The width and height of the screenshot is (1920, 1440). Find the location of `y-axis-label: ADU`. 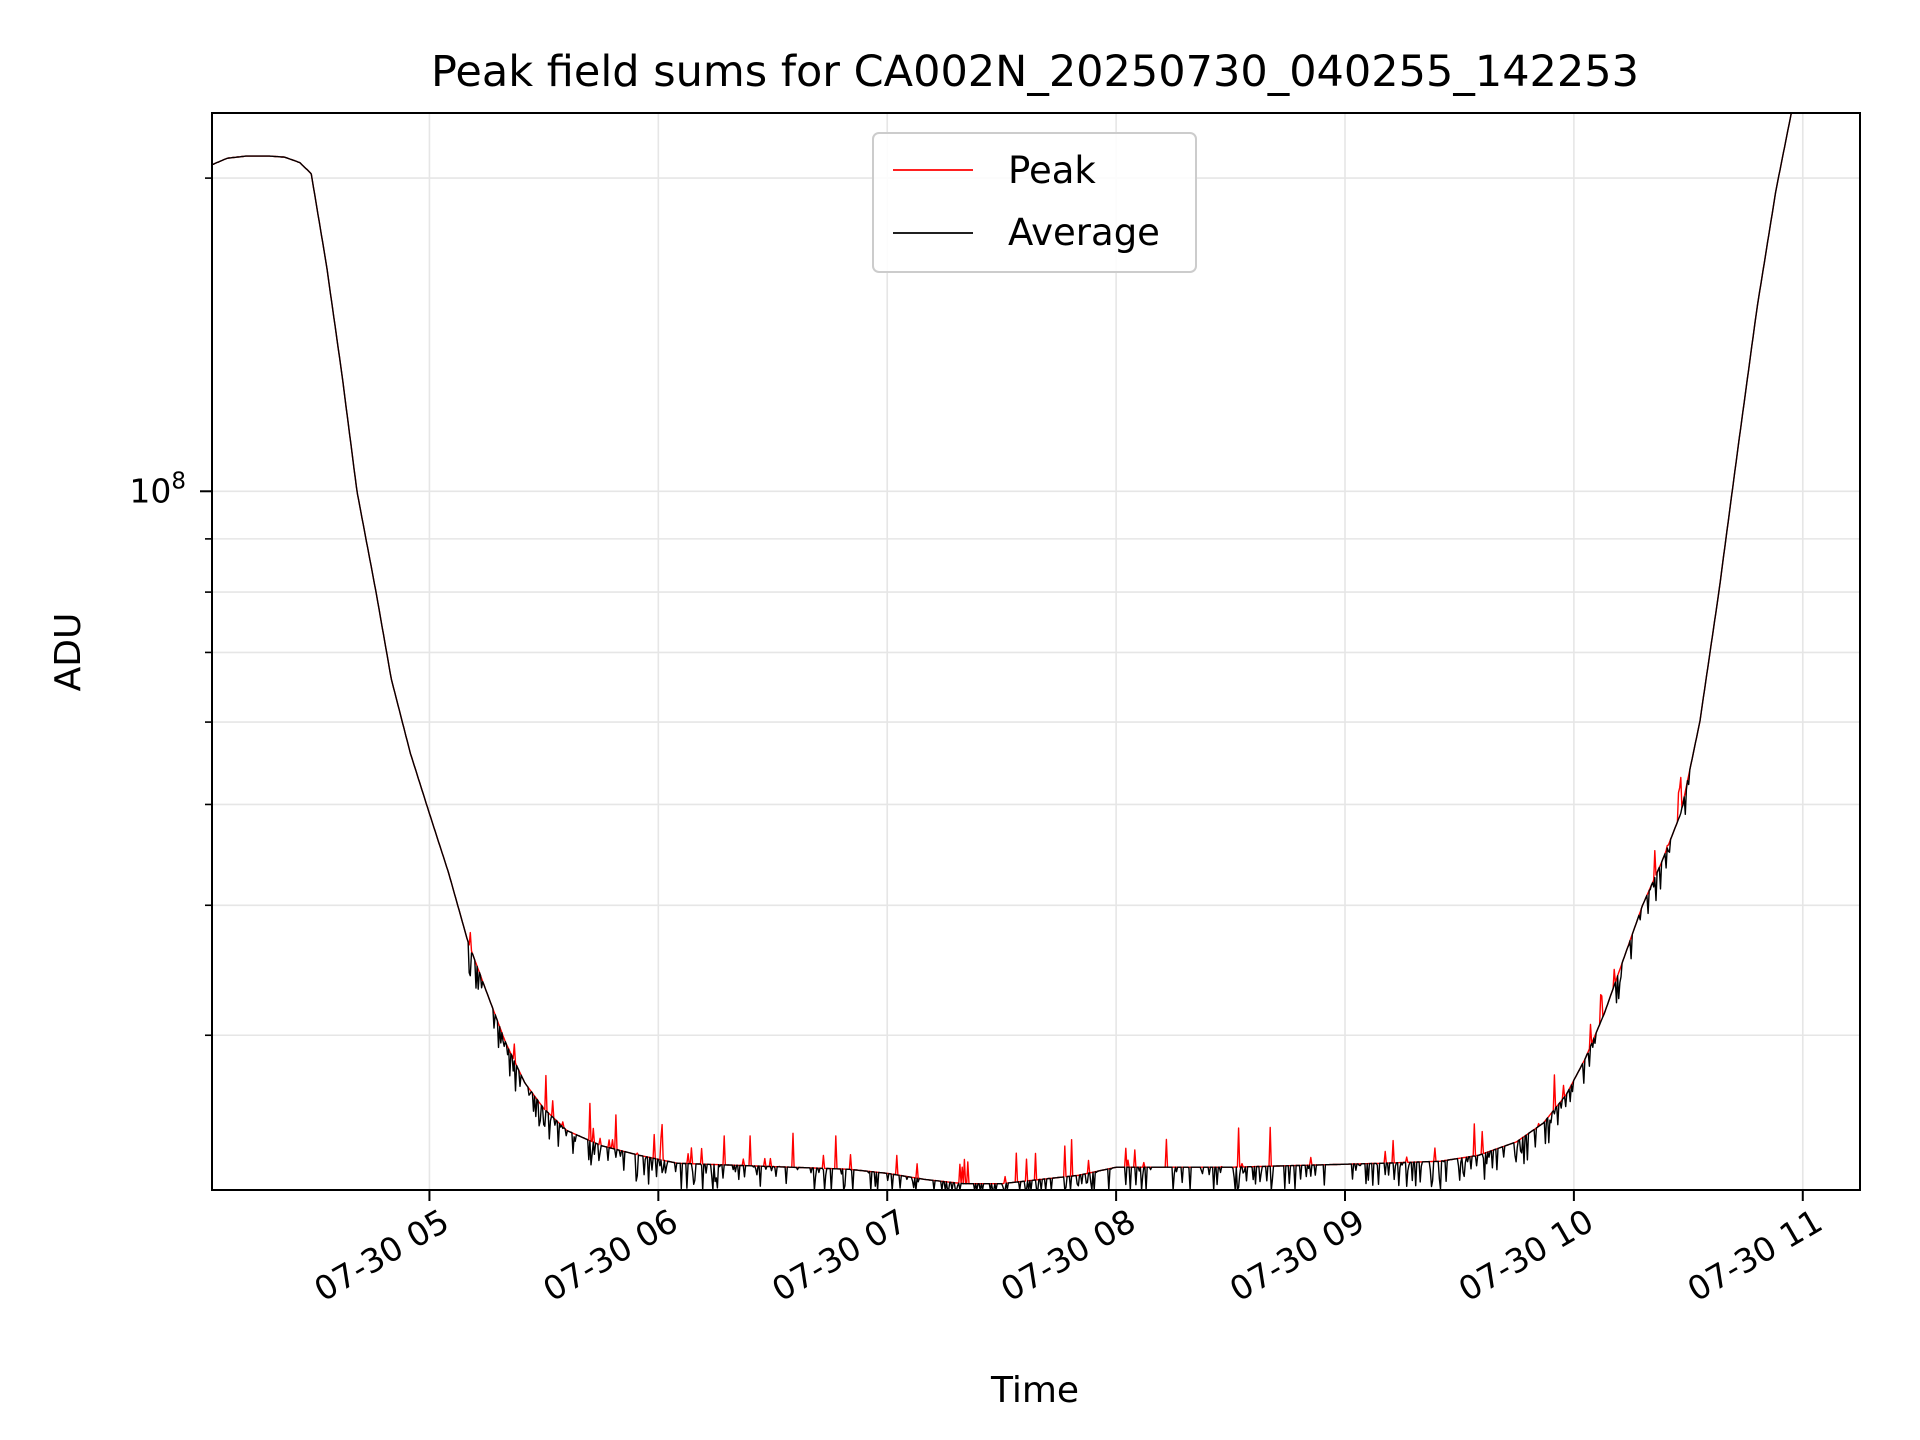

y-axis-label: ADU is located at coordinates (68, 652).